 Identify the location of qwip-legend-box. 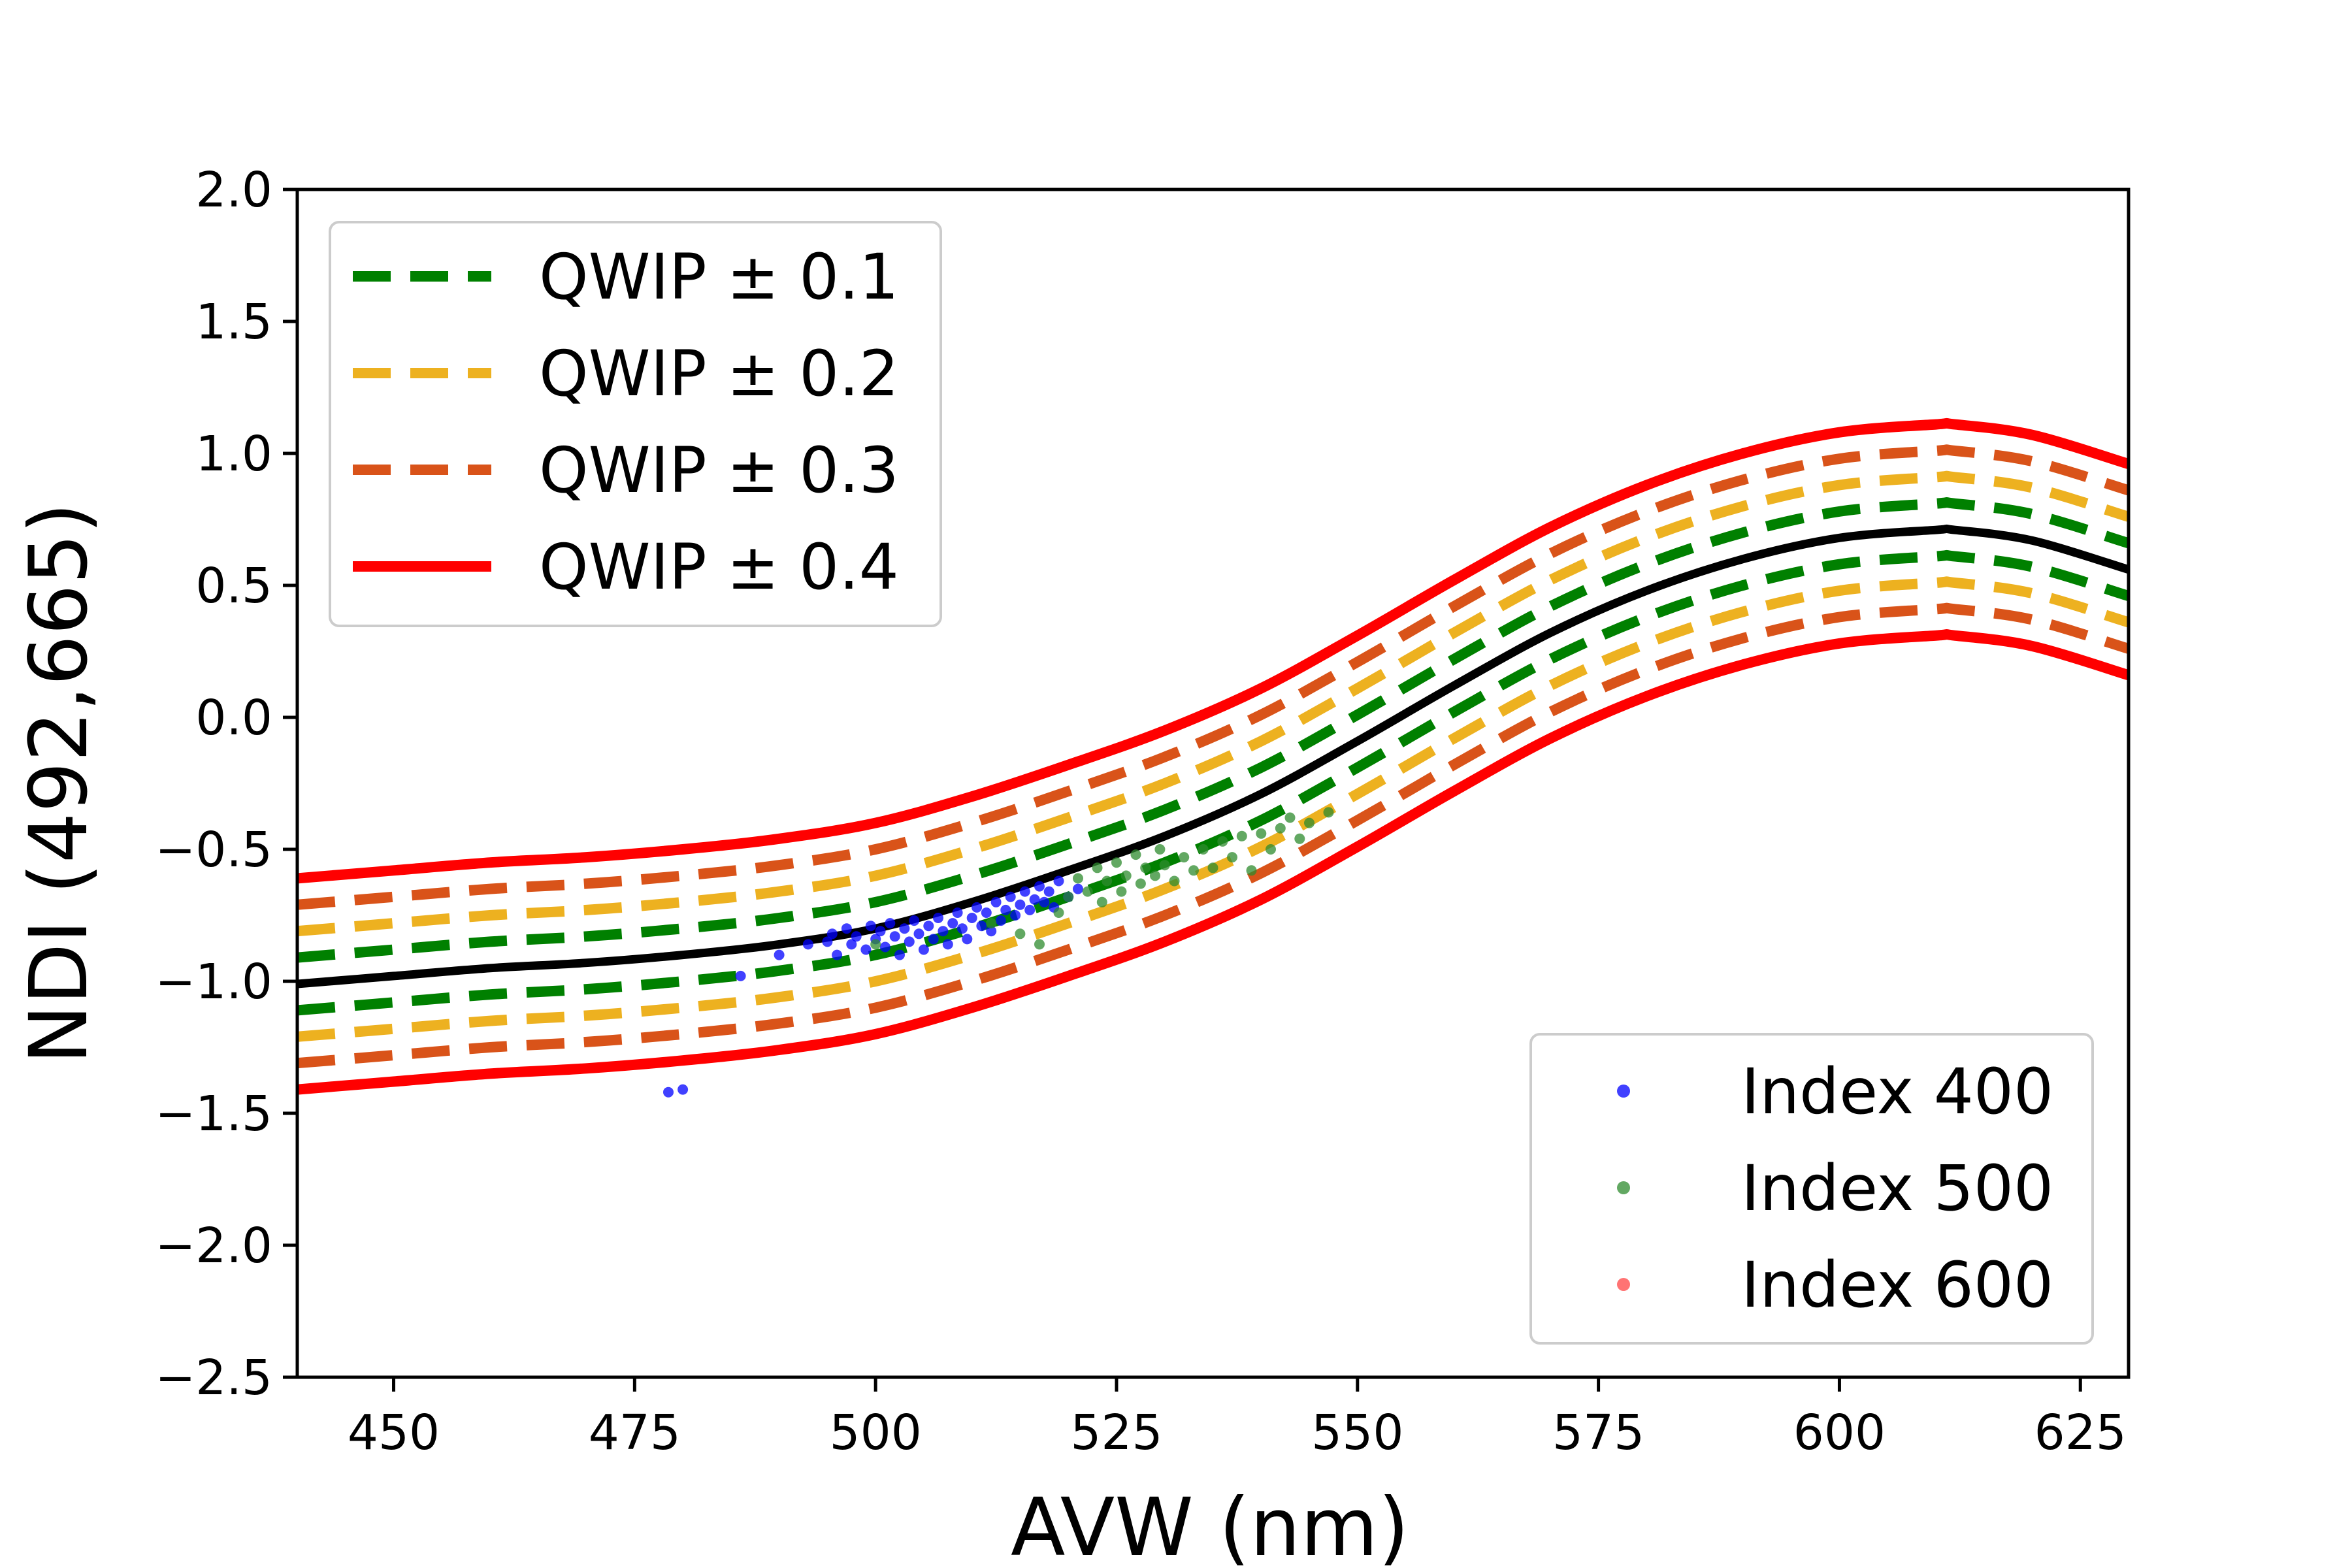
(635, 424).